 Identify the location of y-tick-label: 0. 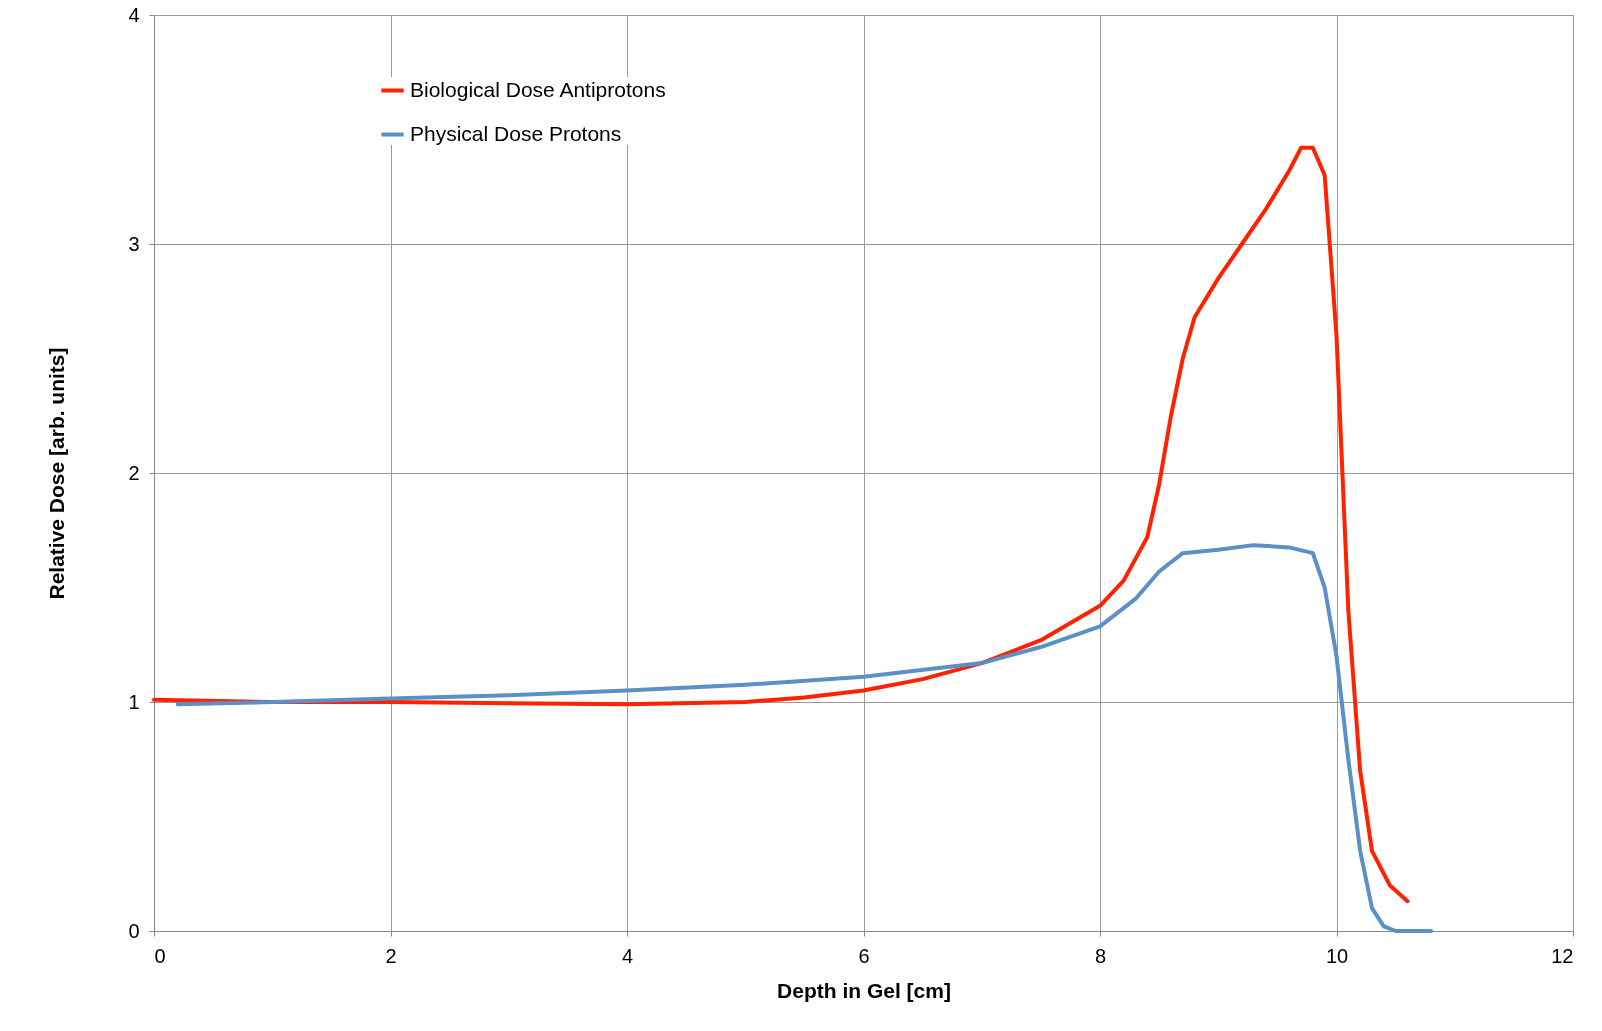
(134, 930).